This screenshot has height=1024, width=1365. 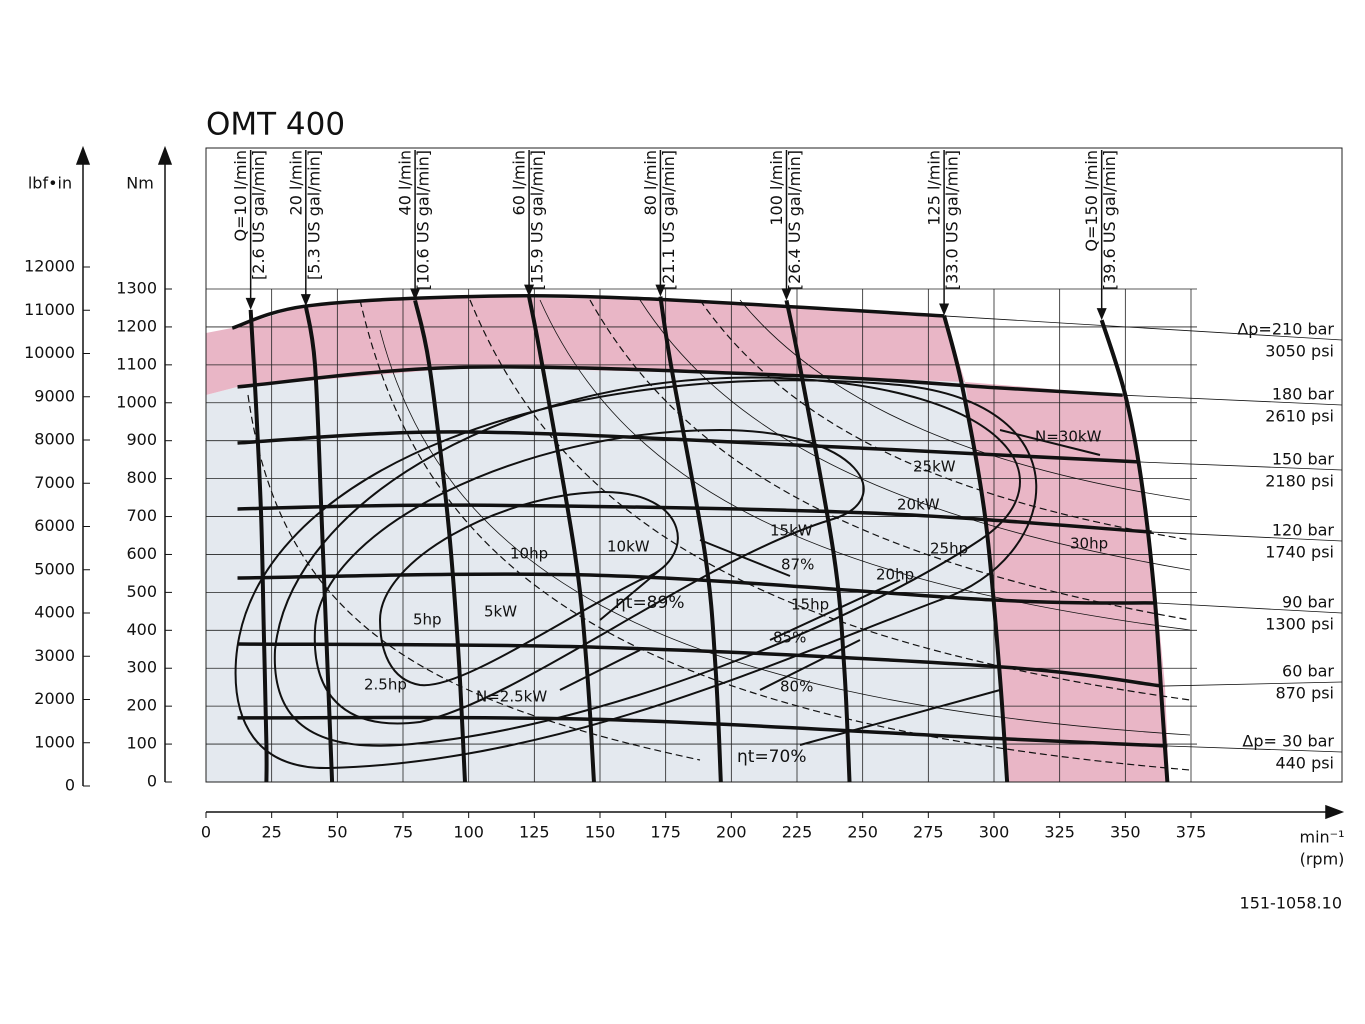 What do you see at coordinates (776, 188) in the screenshot?
I see `flow-label: 100 l/min` at bounding box center [776, 188].